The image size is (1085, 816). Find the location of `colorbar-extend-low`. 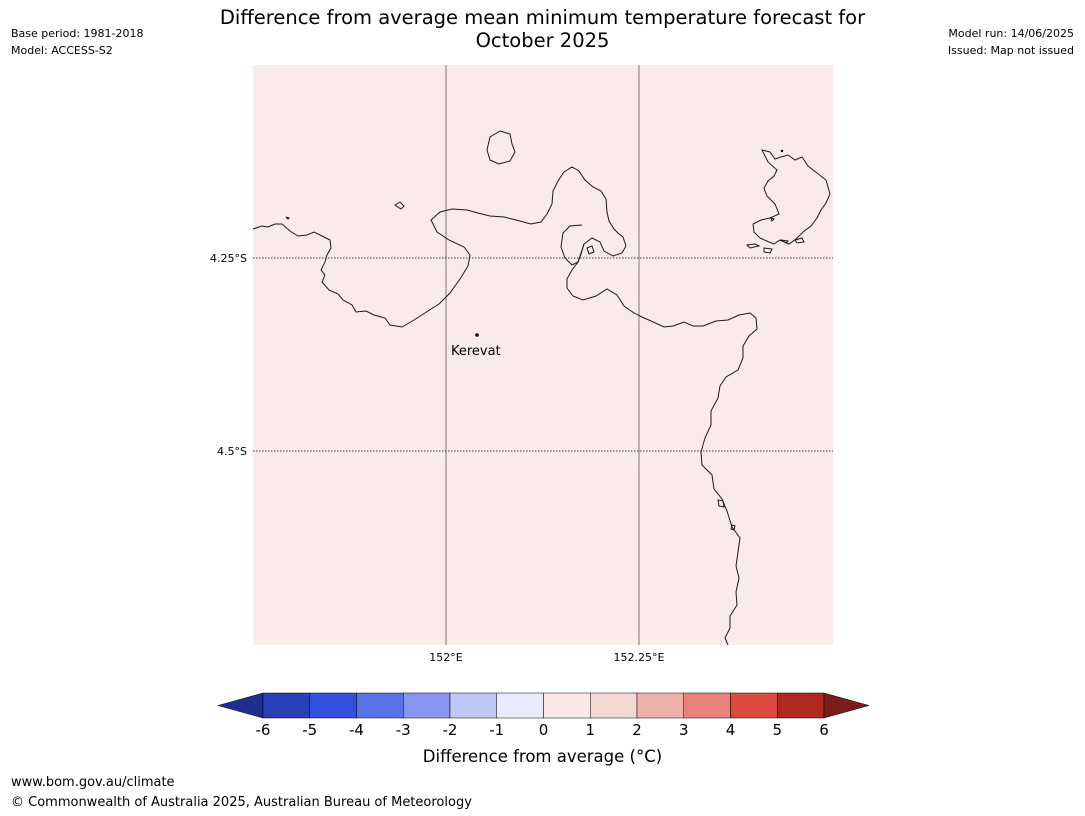

colorbar-extend-low is located at coordinates (240, 705).